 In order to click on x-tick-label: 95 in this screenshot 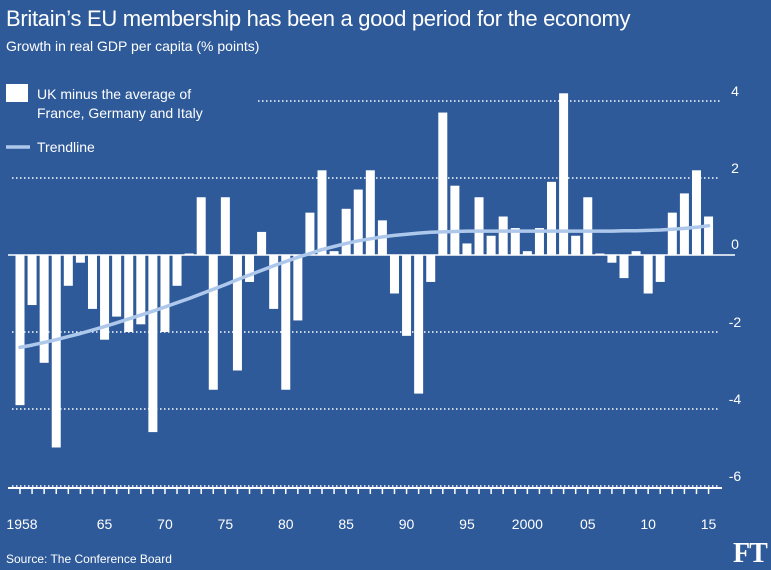, I will do `click(467, 524)`.